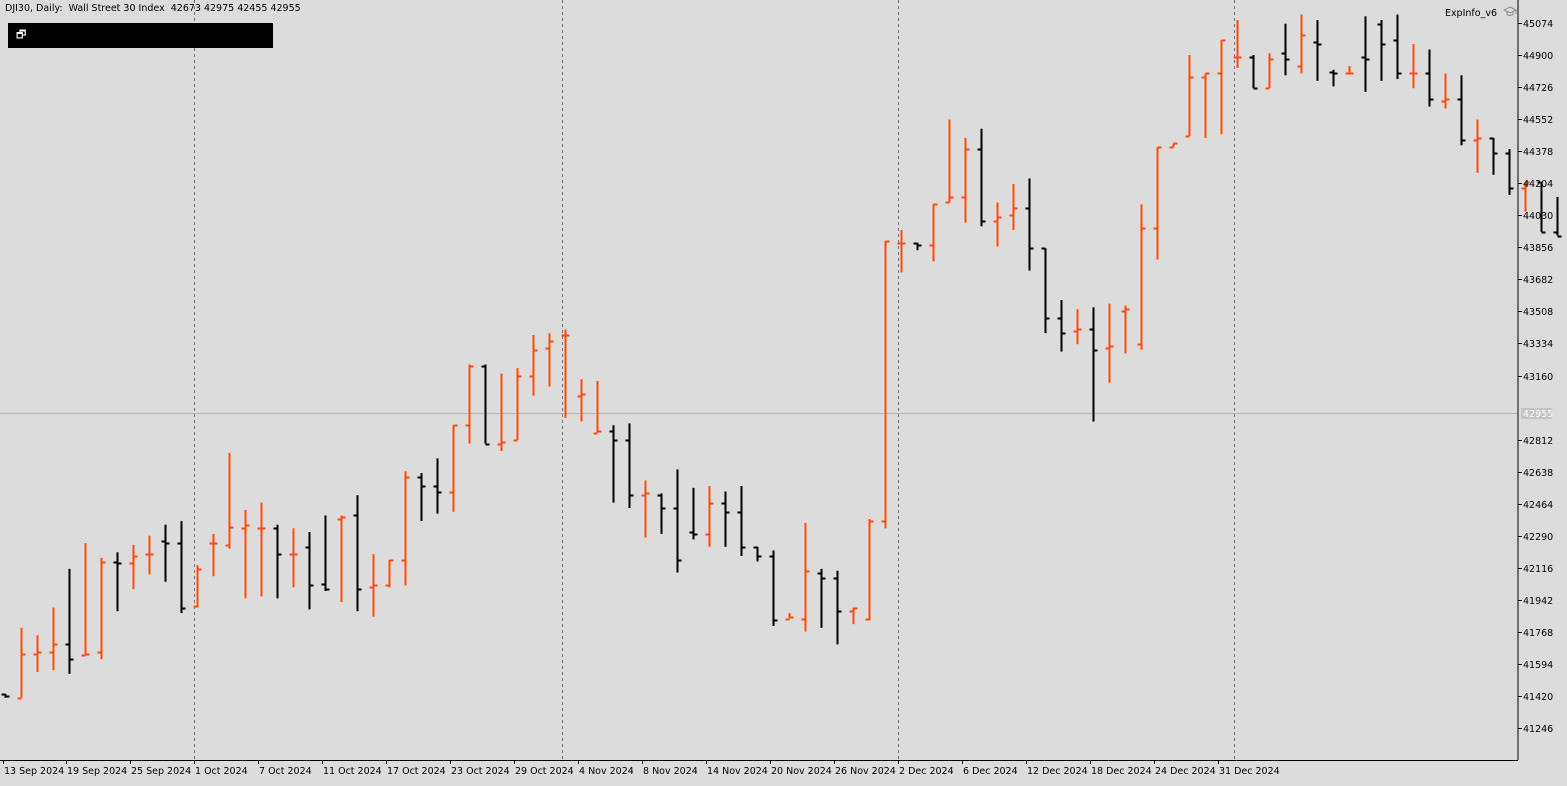 The image size is (1567, 786). Describe the element at coordinates (1538, 216) in the screenshot. I see `y-tick-label: 44030` at that location.